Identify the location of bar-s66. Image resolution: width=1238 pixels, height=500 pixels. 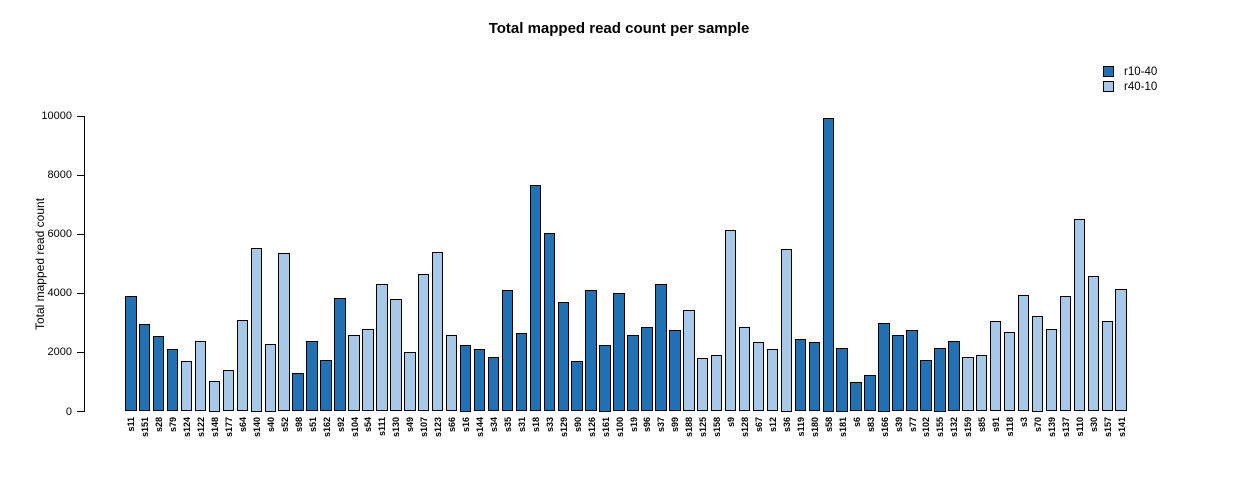
(451, 373).